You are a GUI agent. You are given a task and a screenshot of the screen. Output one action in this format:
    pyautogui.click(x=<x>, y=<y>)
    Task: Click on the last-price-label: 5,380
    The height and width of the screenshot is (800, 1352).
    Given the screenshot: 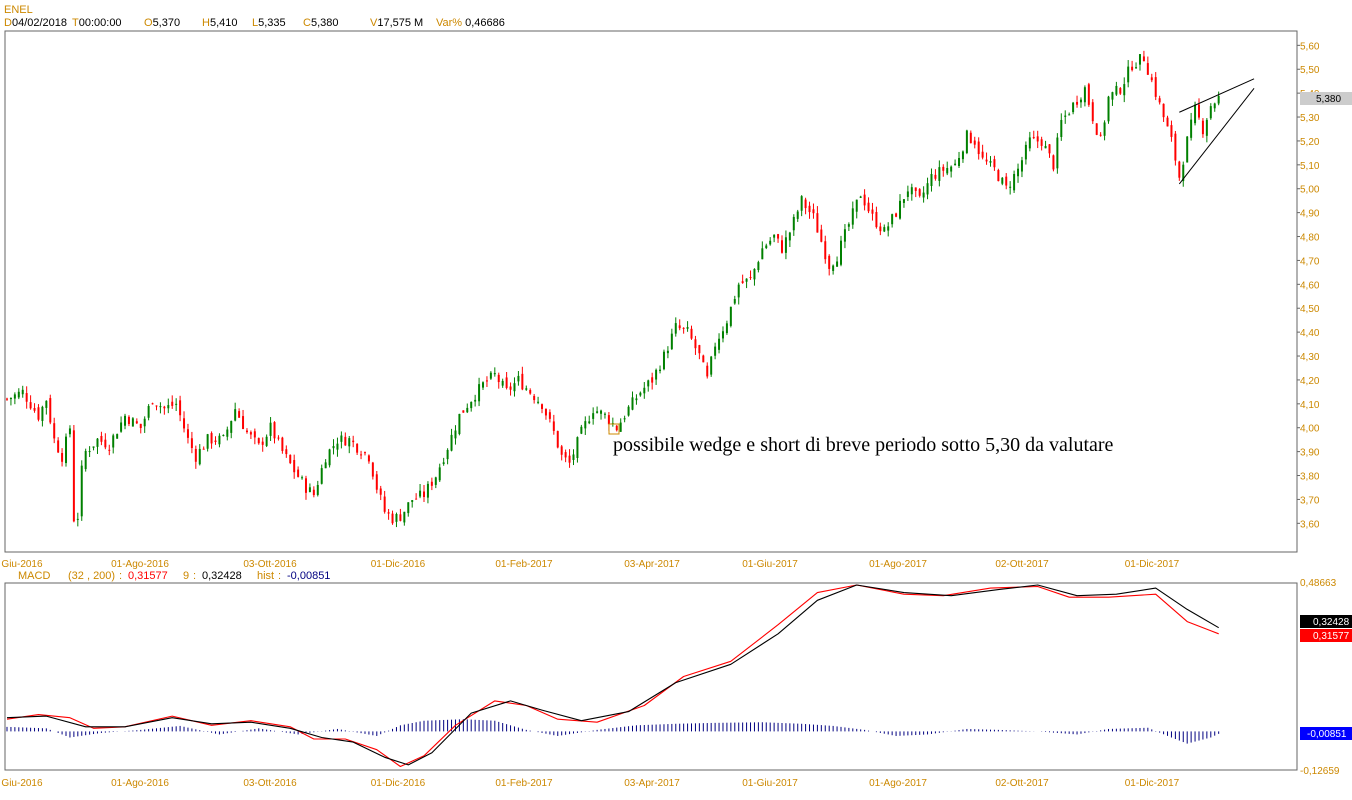 What is the action you would take?
    pyautogui.click(x=1328, y=99)
    